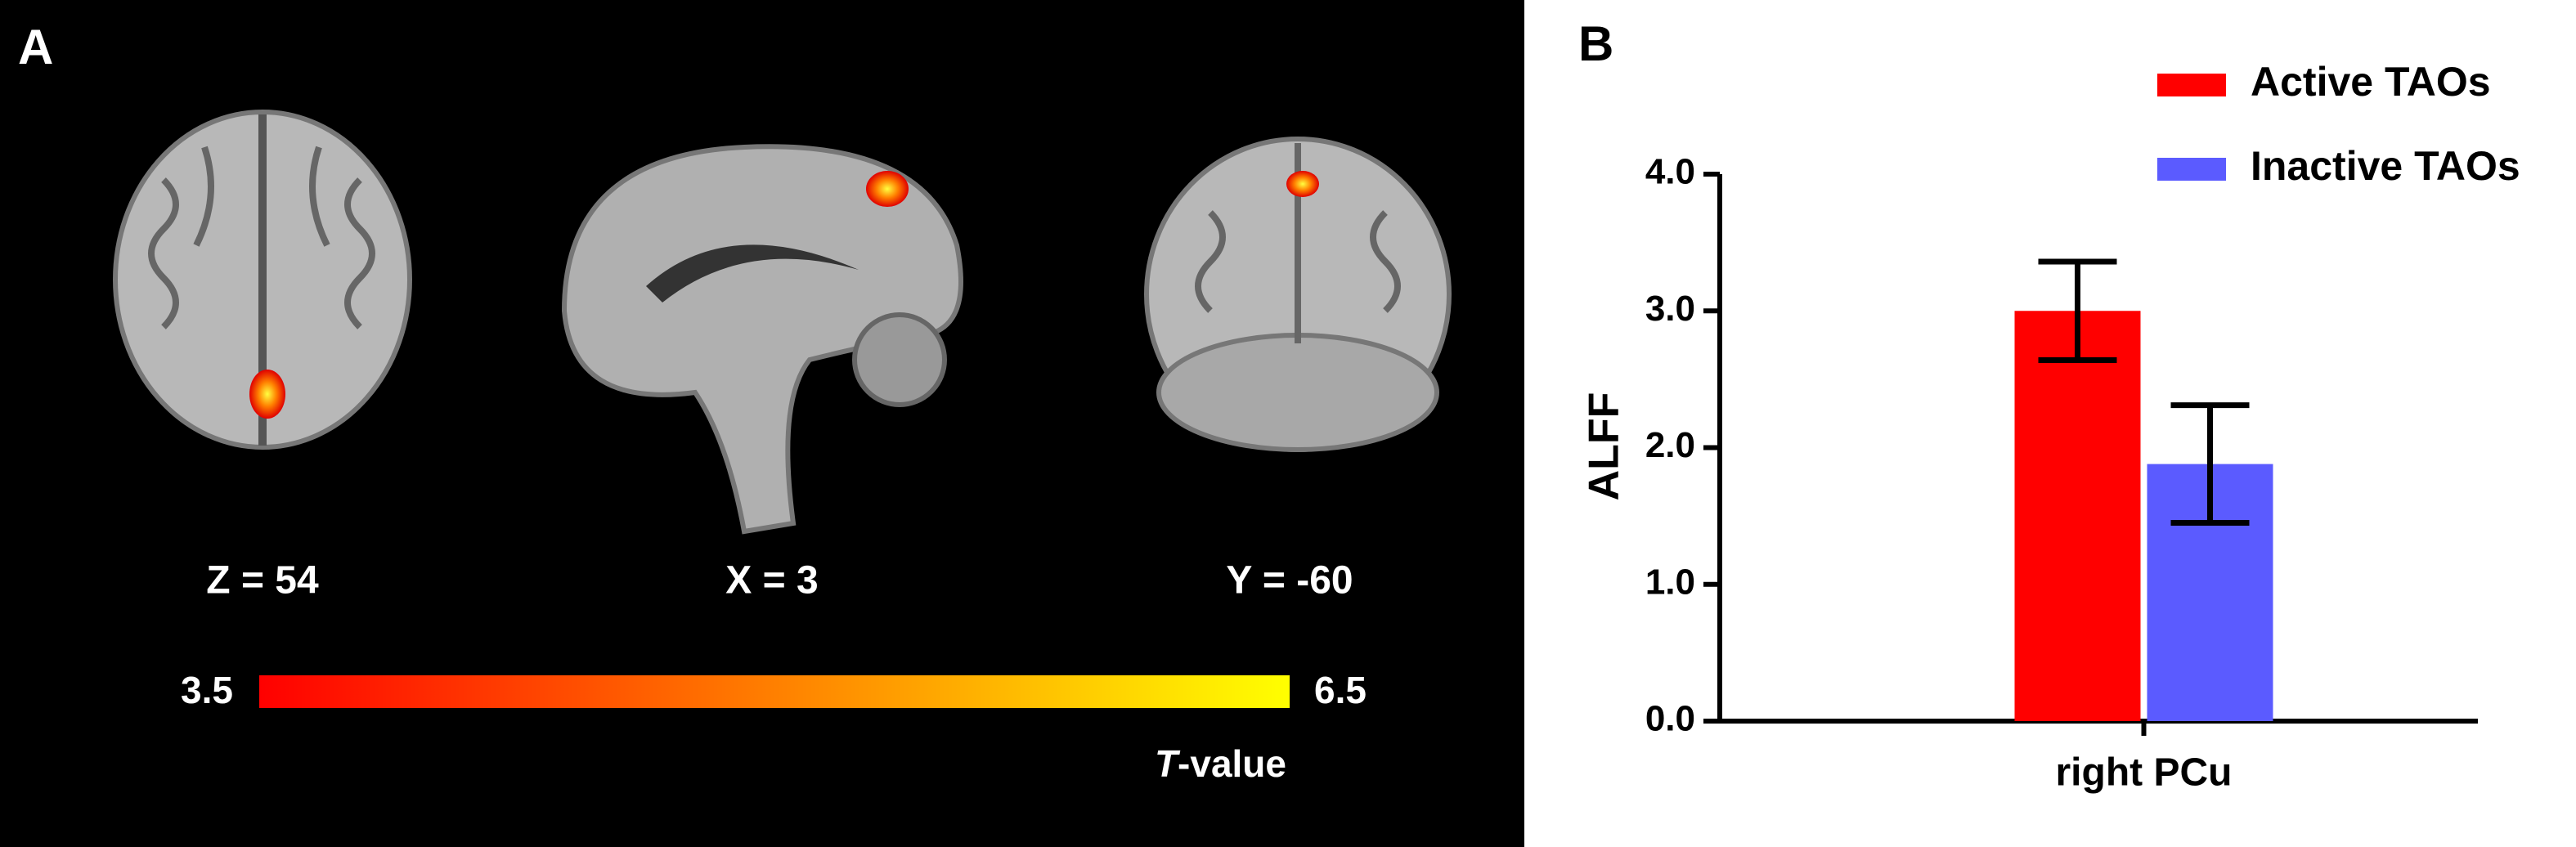  I want to click on slice-label: X = 3, so click(771, 581).